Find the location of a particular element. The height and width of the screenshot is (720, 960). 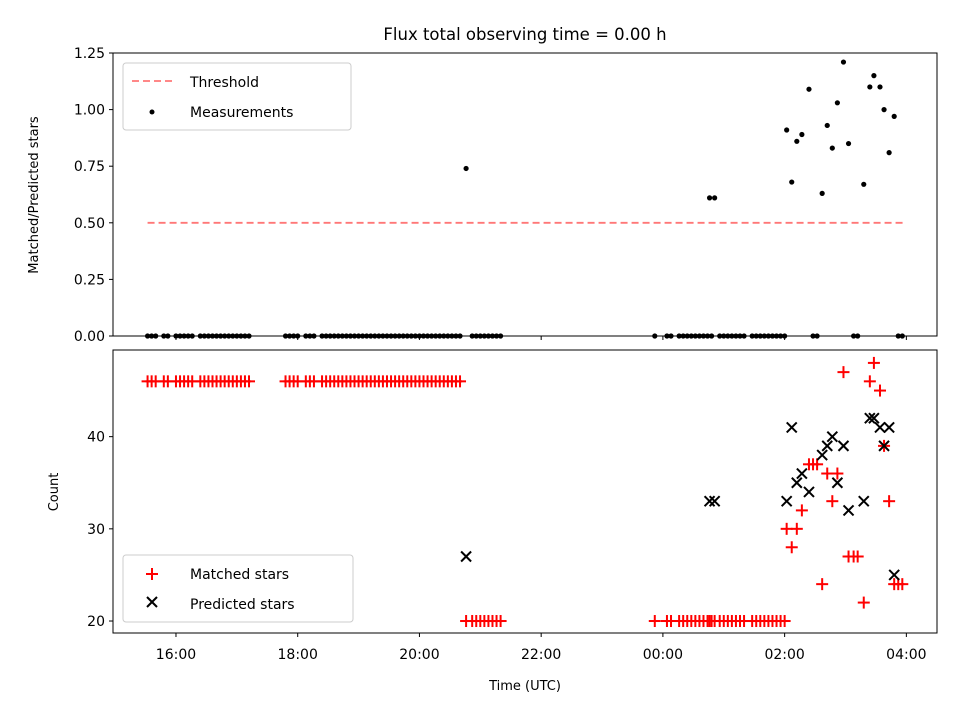

measurements-legend-swatch is located at coordinates (152, 112).